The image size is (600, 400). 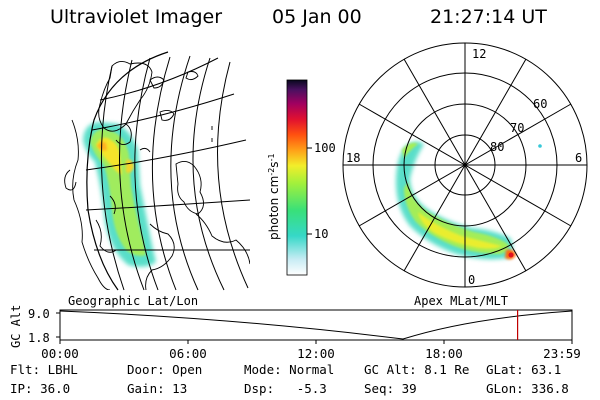 I want to click on timeline-ytick-1: 1.8, so click(x=39, y=338).